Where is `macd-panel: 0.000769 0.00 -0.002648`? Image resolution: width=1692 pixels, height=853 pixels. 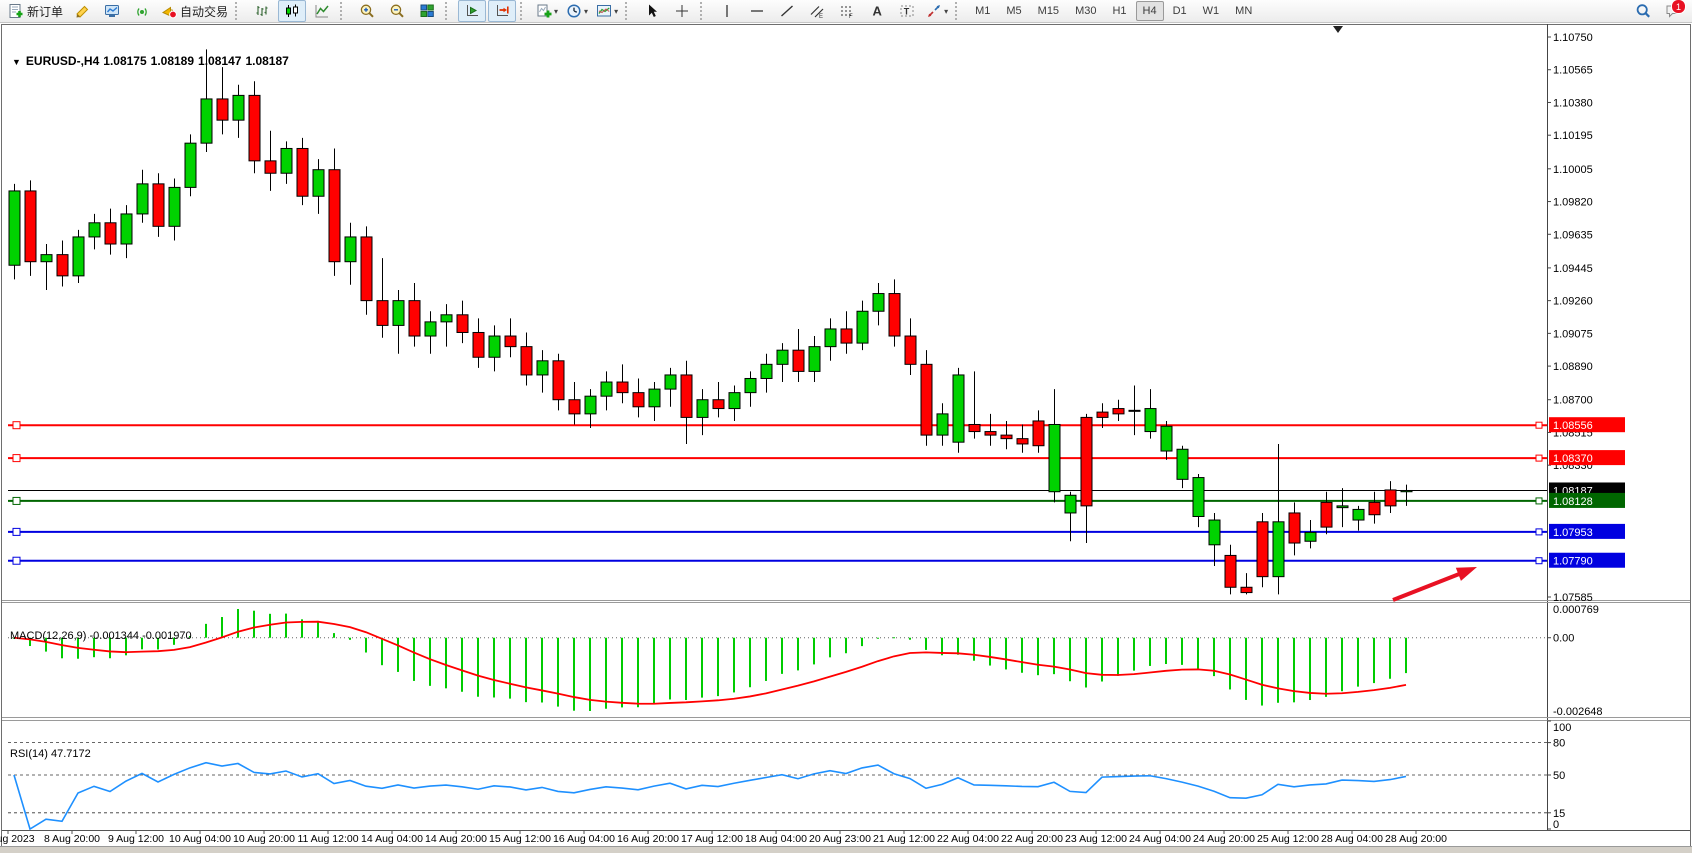 macd-panel: 0.000769 0.00 -0.002648 is located at coordinates (805, 661).